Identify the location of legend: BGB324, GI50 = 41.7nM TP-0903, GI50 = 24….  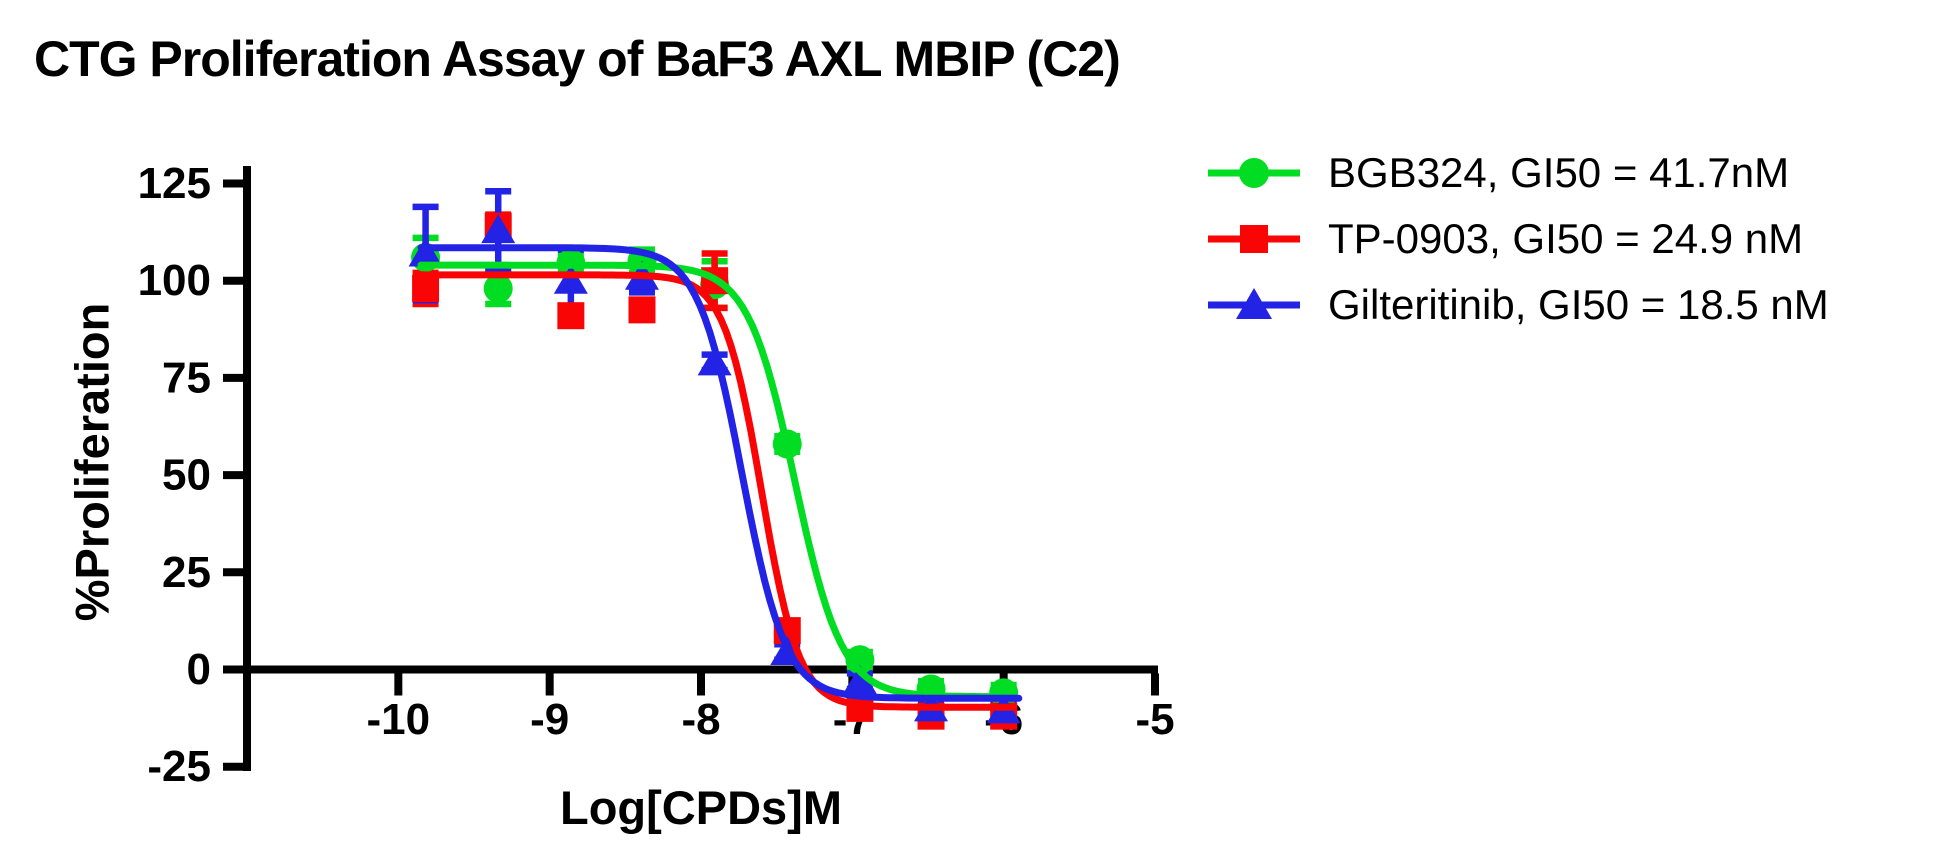
(1517, 239).